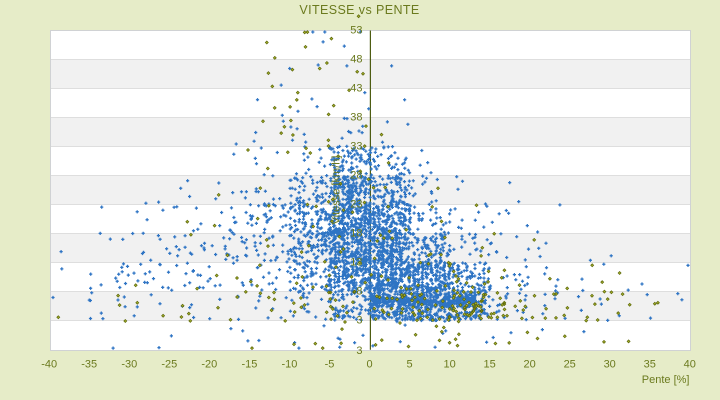  I want to click on svg-text: -35, so click(89, 364).